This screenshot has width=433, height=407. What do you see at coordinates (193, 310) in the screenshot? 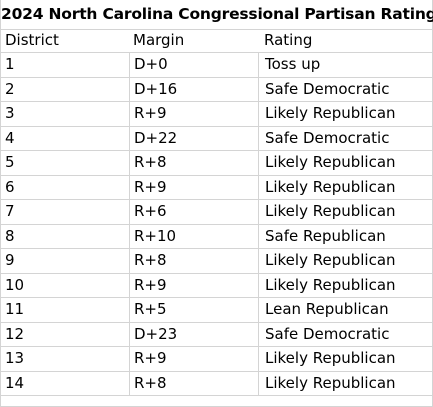
I see `margin-cell: R+5` at bounding box center [193, 310].